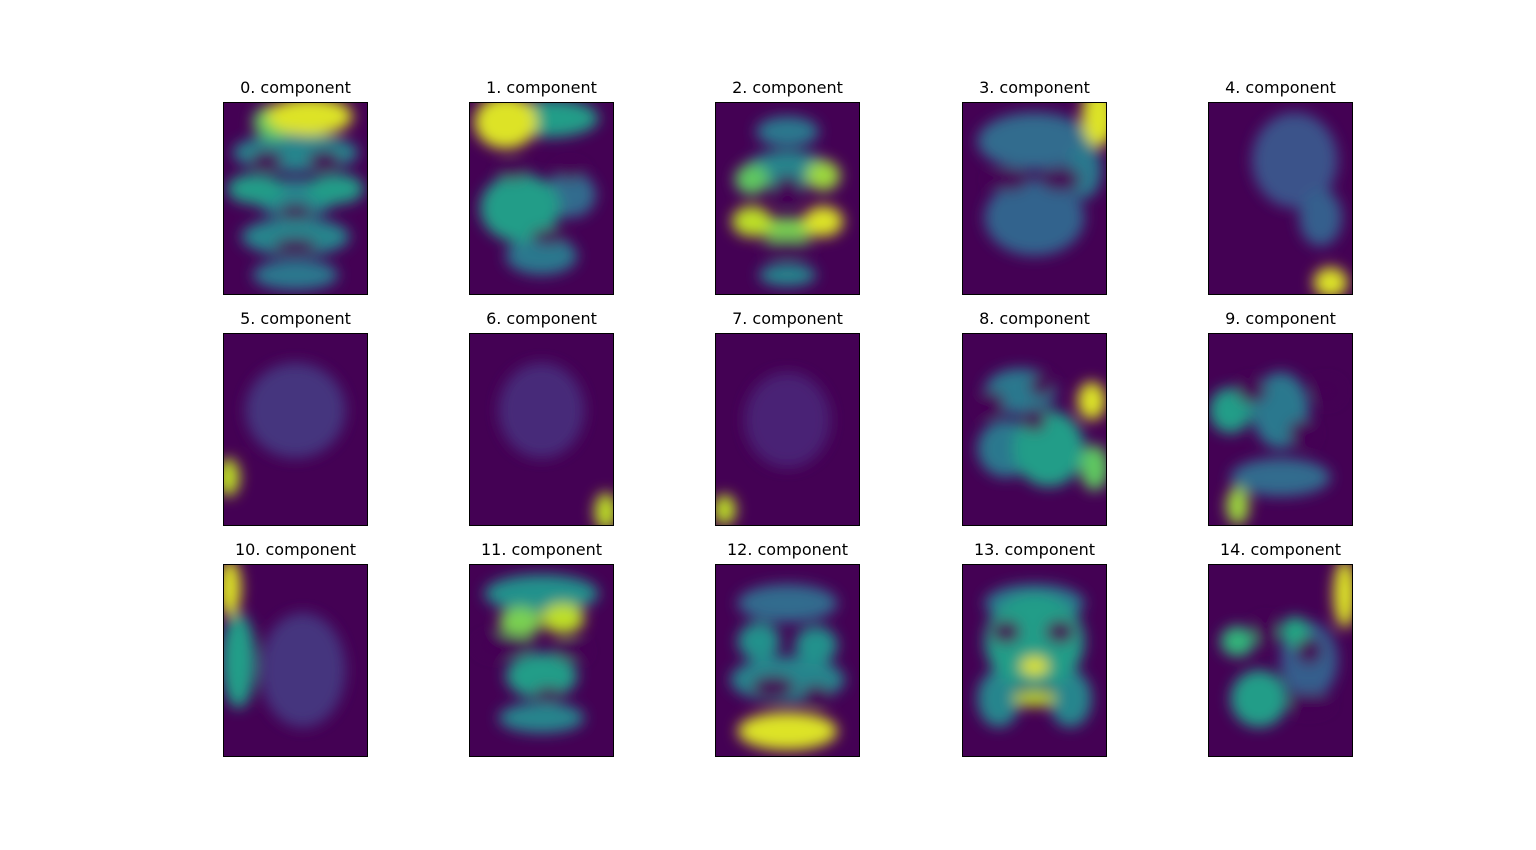  What do you see at coordinates (295, 87) in the screenshot?
I see `panel-title: 0. component` at bounding box center [295, 87].